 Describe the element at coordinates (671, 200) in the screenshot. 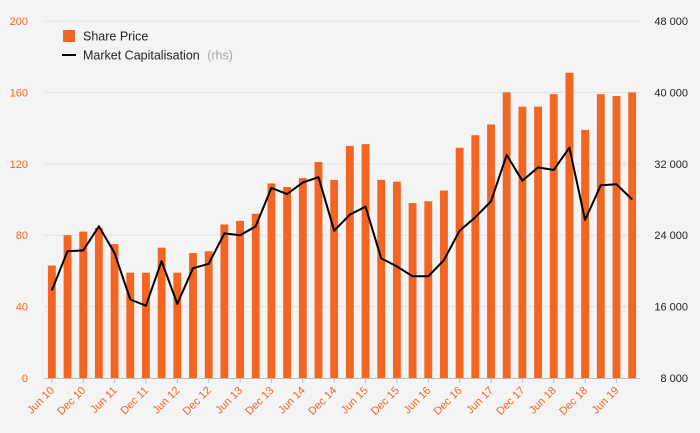

I see `right-axis-labels: 8 000 16 000 24 000 32 000 40 000 48 000` at that location.